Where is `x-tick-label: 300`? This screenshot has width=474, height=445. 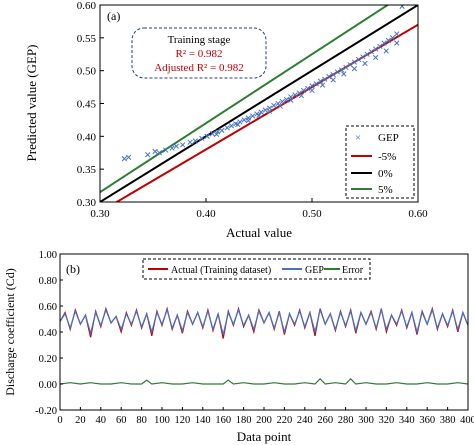 x-tick-label: 300 is located at coordinates (366, 420).